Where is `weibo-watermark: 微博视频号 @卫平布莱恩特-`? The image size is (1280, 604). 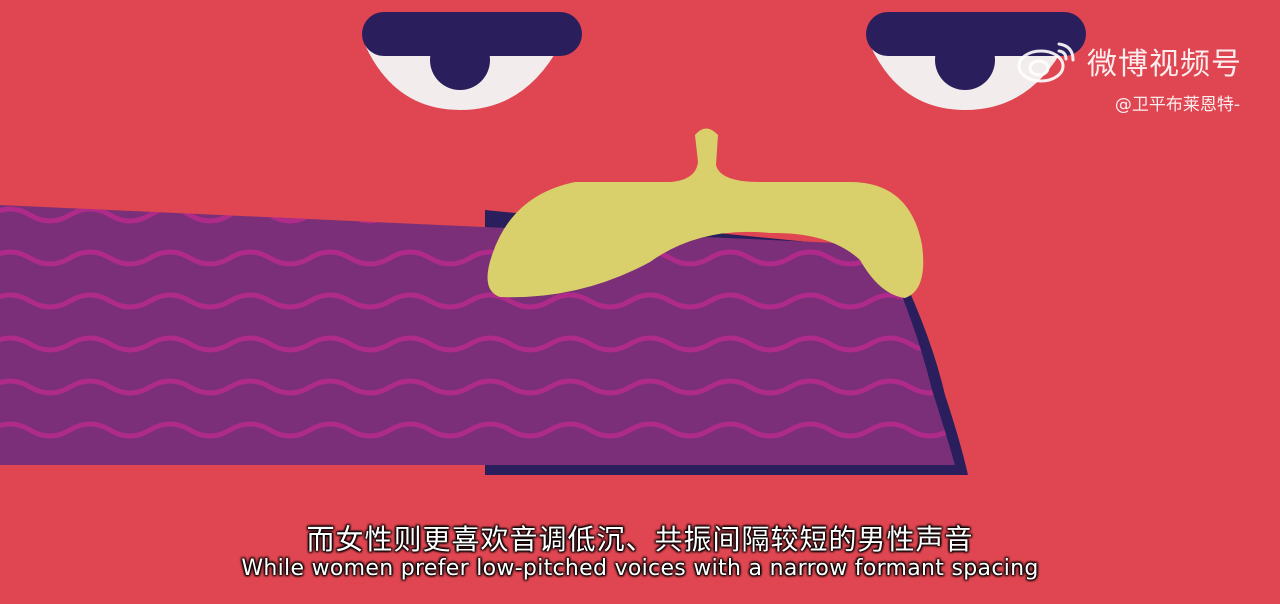 weibo-watermark: 微博视频号 @卫平布莱恩特- is located at coordinates (1128, 76).